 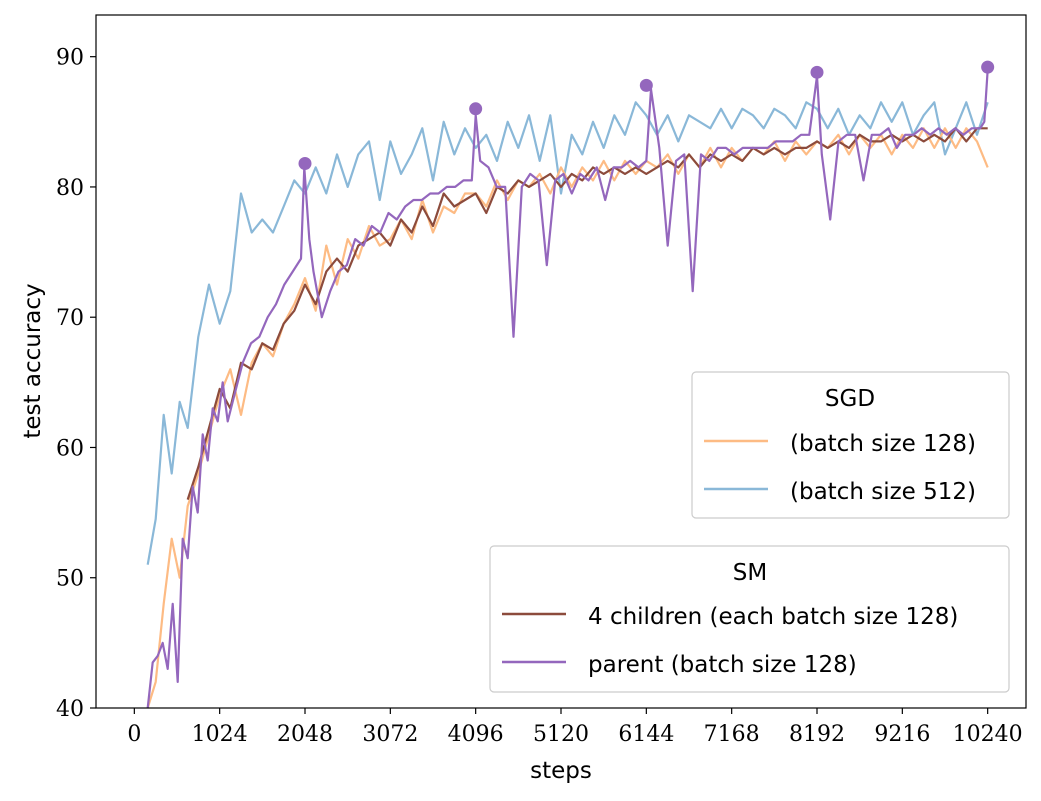 I want to click on y-tick-label: 80, so click(x=70, y=188).